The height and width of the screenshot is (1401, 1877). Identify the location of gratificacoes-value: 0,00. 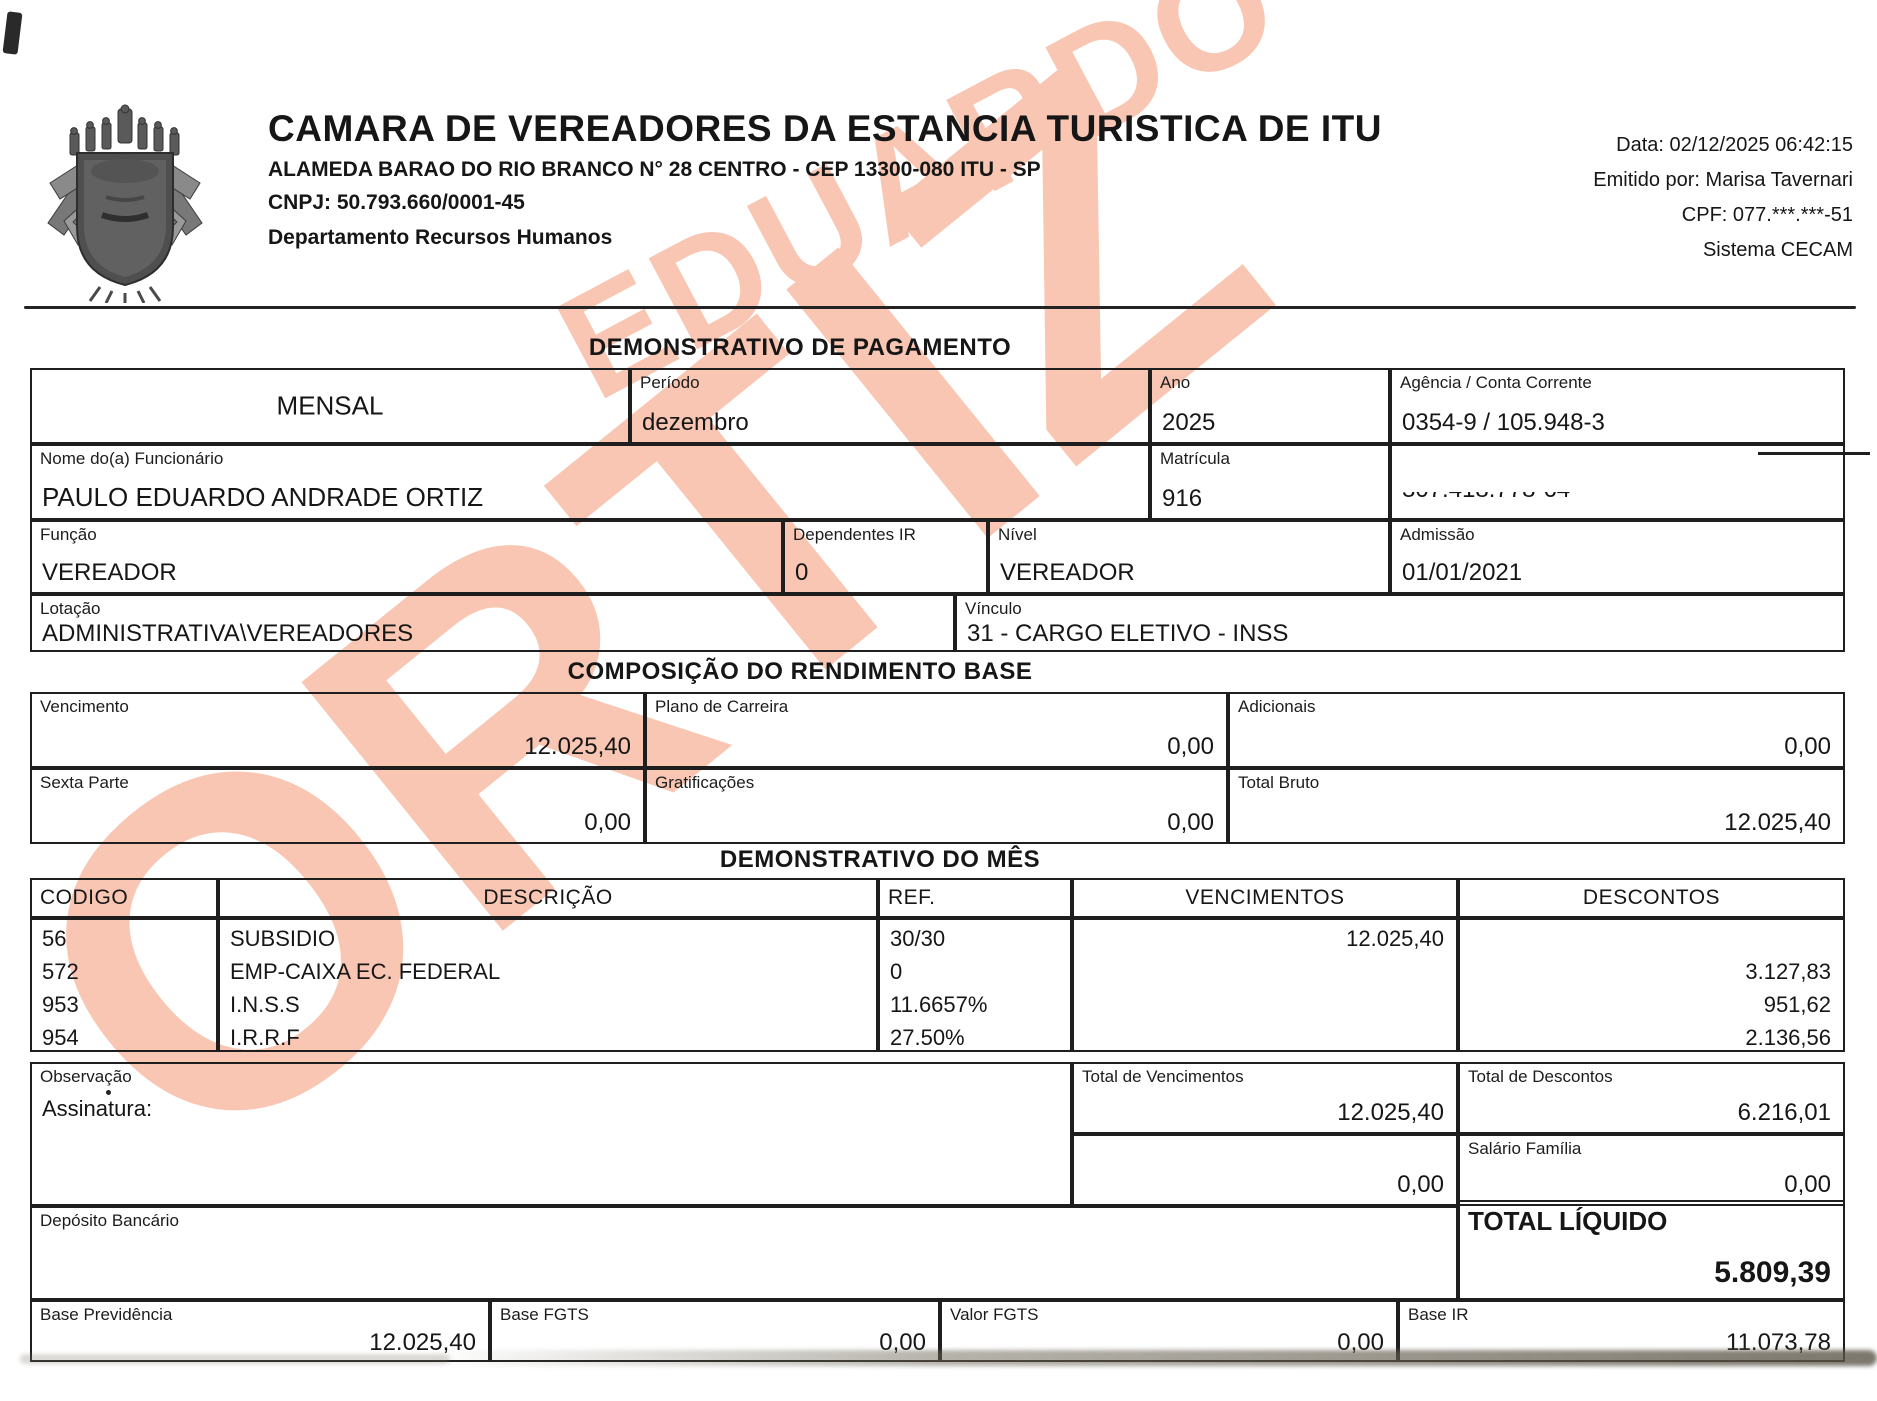
(1190, 822).